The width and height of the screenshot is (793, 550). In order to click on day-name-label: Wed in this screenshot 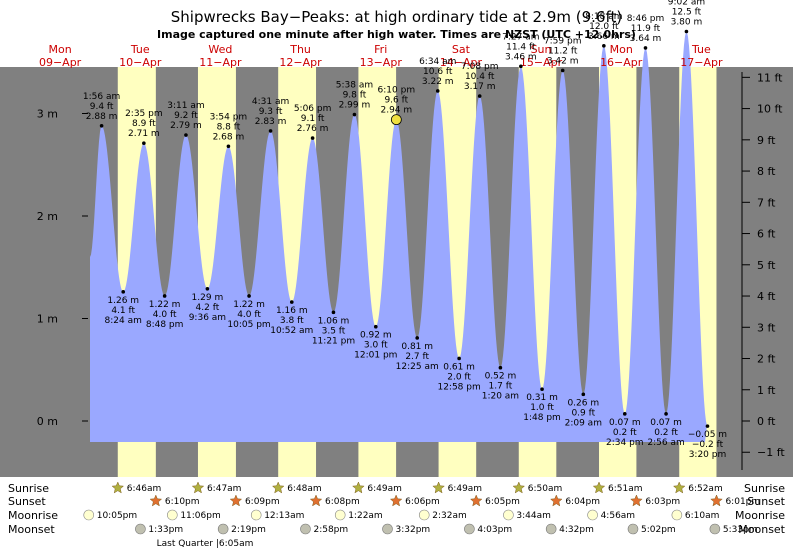, I will do `click(220, 49)`.